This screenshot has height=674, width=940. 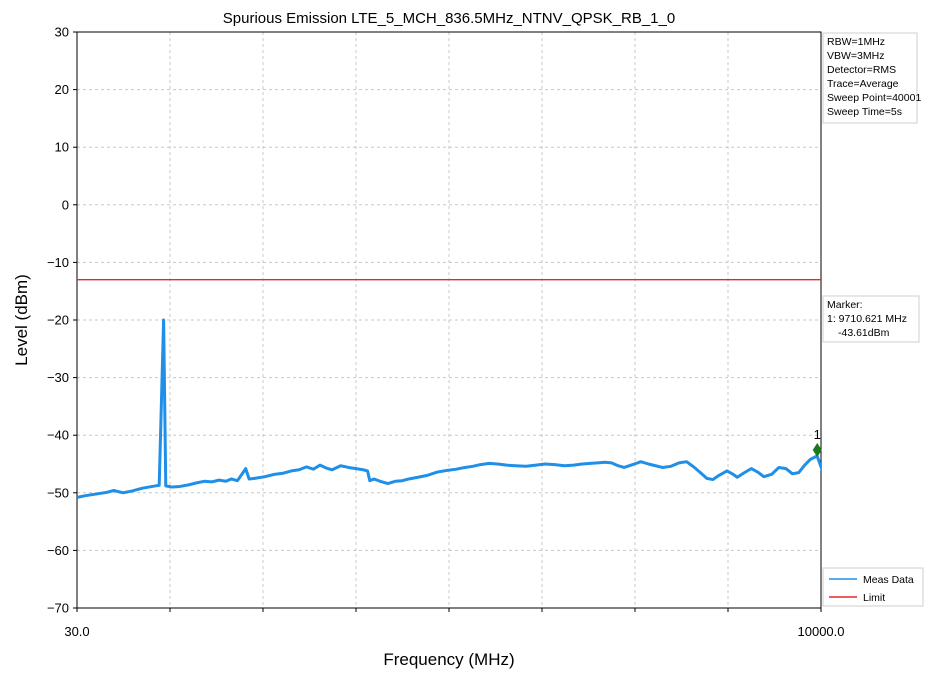 I want to click on marker-info-frame, so click(x=871, y=319).